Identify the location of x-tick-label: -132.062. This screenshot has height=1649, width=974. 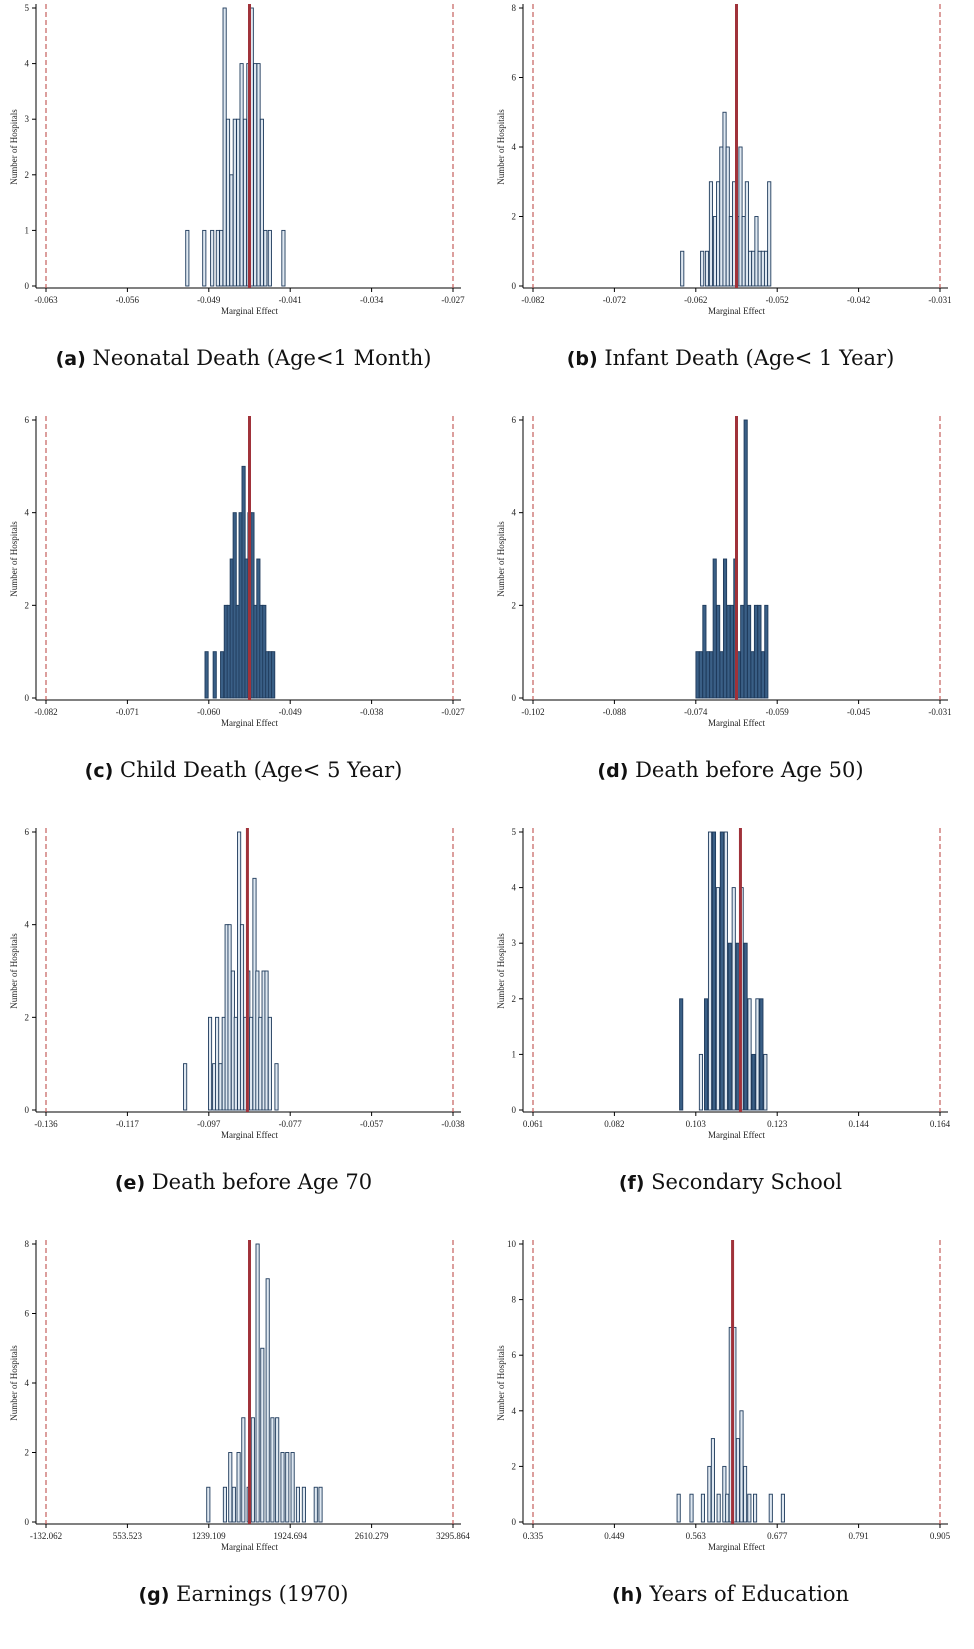
(46, 1536).